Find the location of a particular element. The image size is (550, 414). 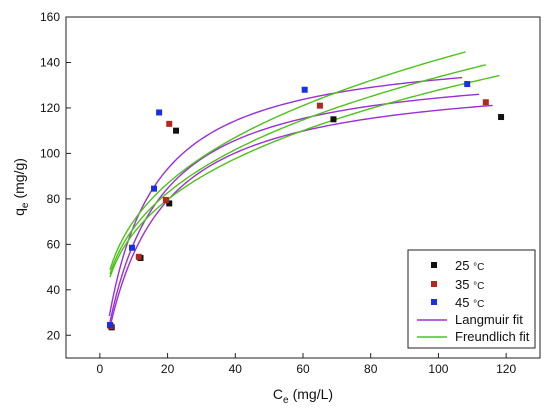

x-axis-title: Ce (mg/L) is located at coordinates (303, 396).